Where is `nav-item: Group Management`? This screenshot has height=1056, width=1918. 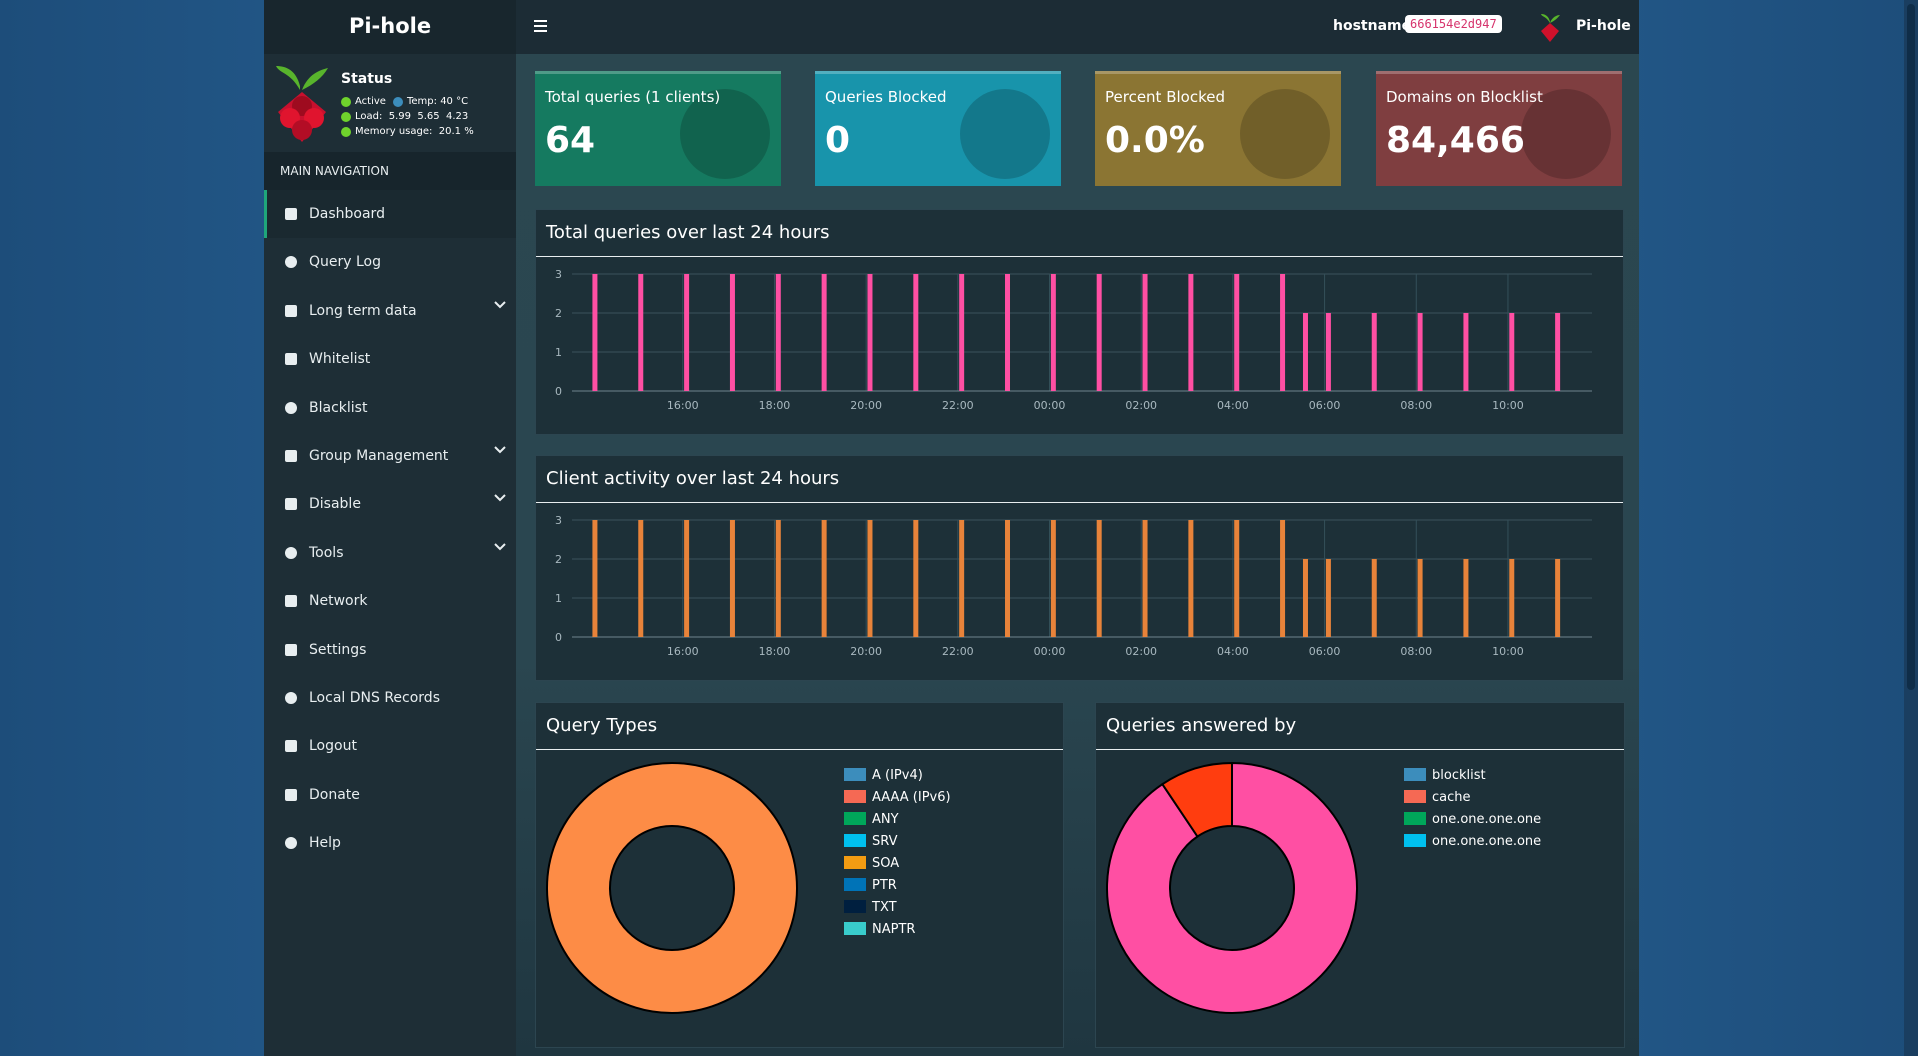 nav-item: Group Management is located at coordinates (390, 456).